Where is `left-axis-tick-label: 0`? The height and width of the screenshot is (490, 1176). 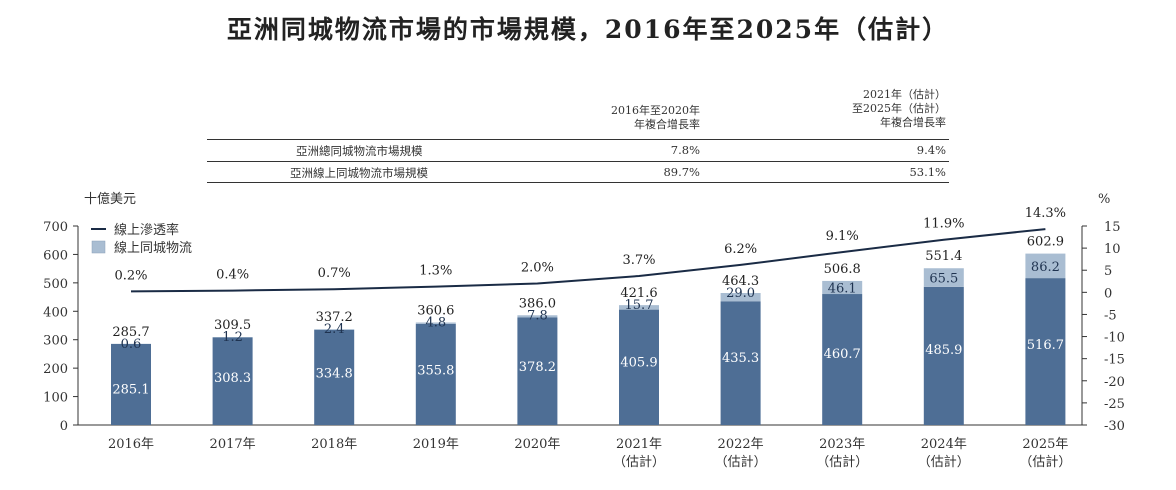
left-axis-tick-label: 0 is located at coordinates (64, 426).